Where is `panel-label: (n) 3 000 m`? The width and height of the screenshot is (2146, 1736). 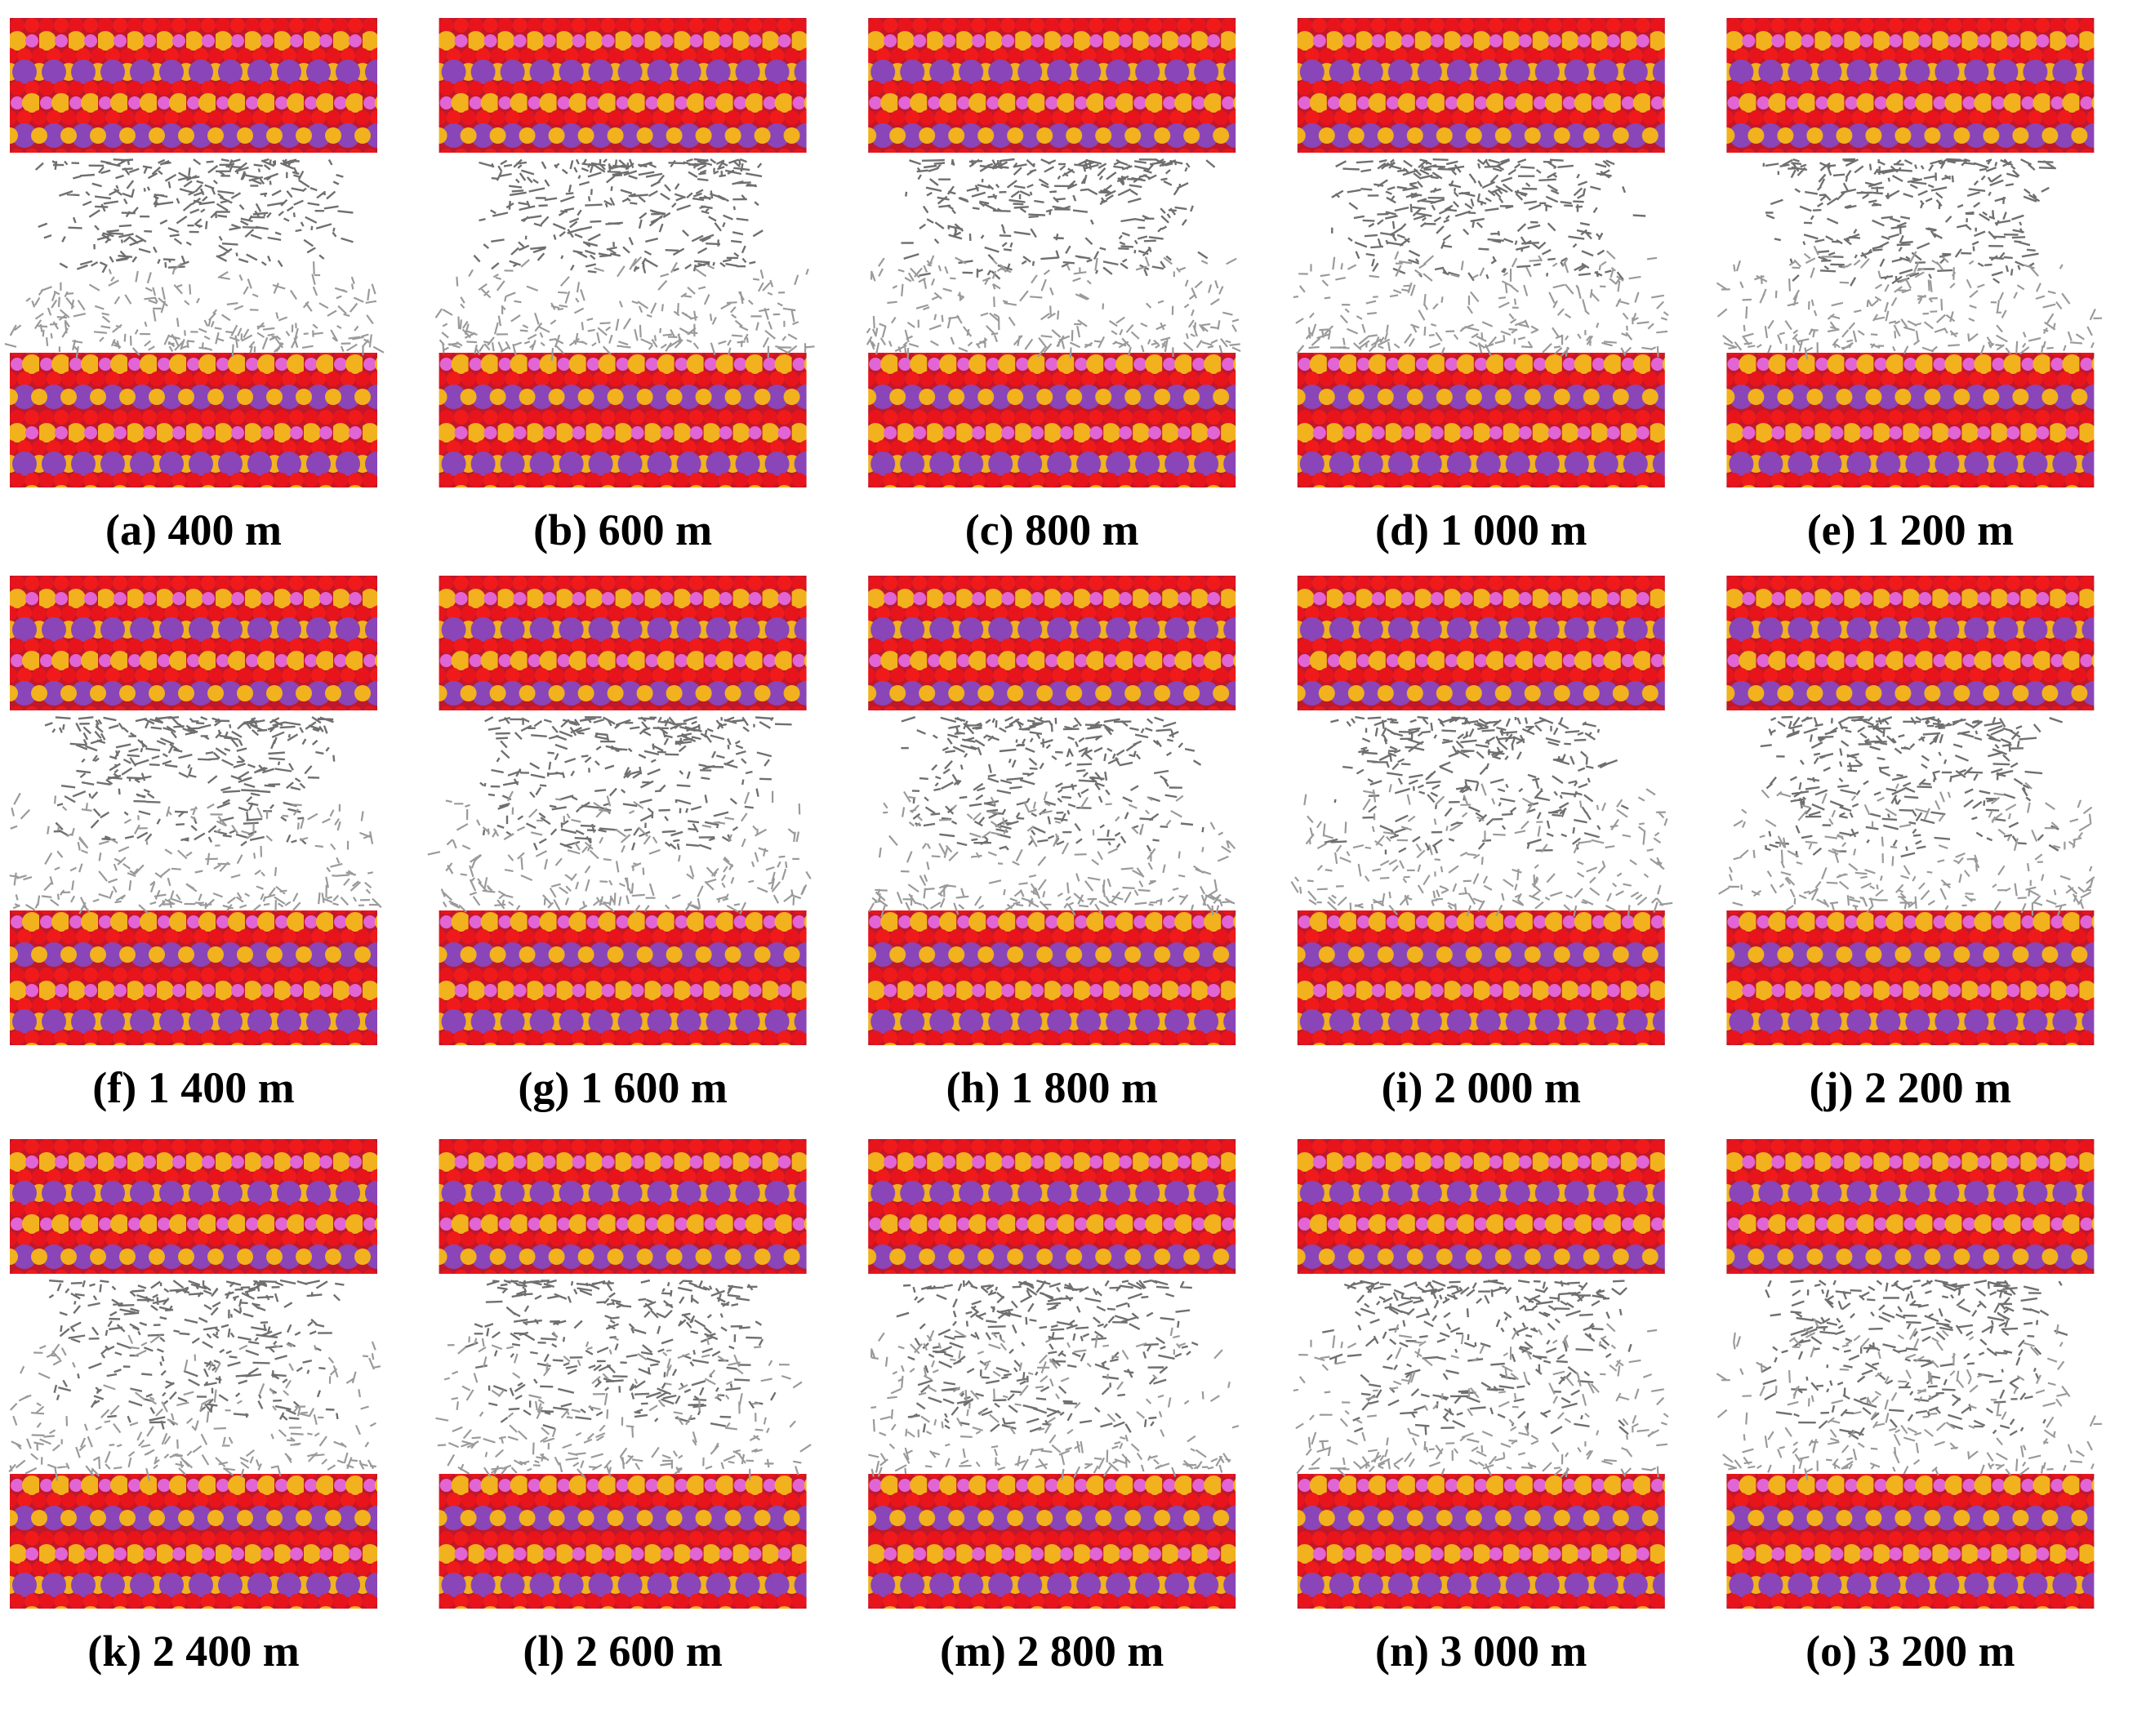 panel-label: (n) 3 000 m is located at coordinates (1481, 1652).